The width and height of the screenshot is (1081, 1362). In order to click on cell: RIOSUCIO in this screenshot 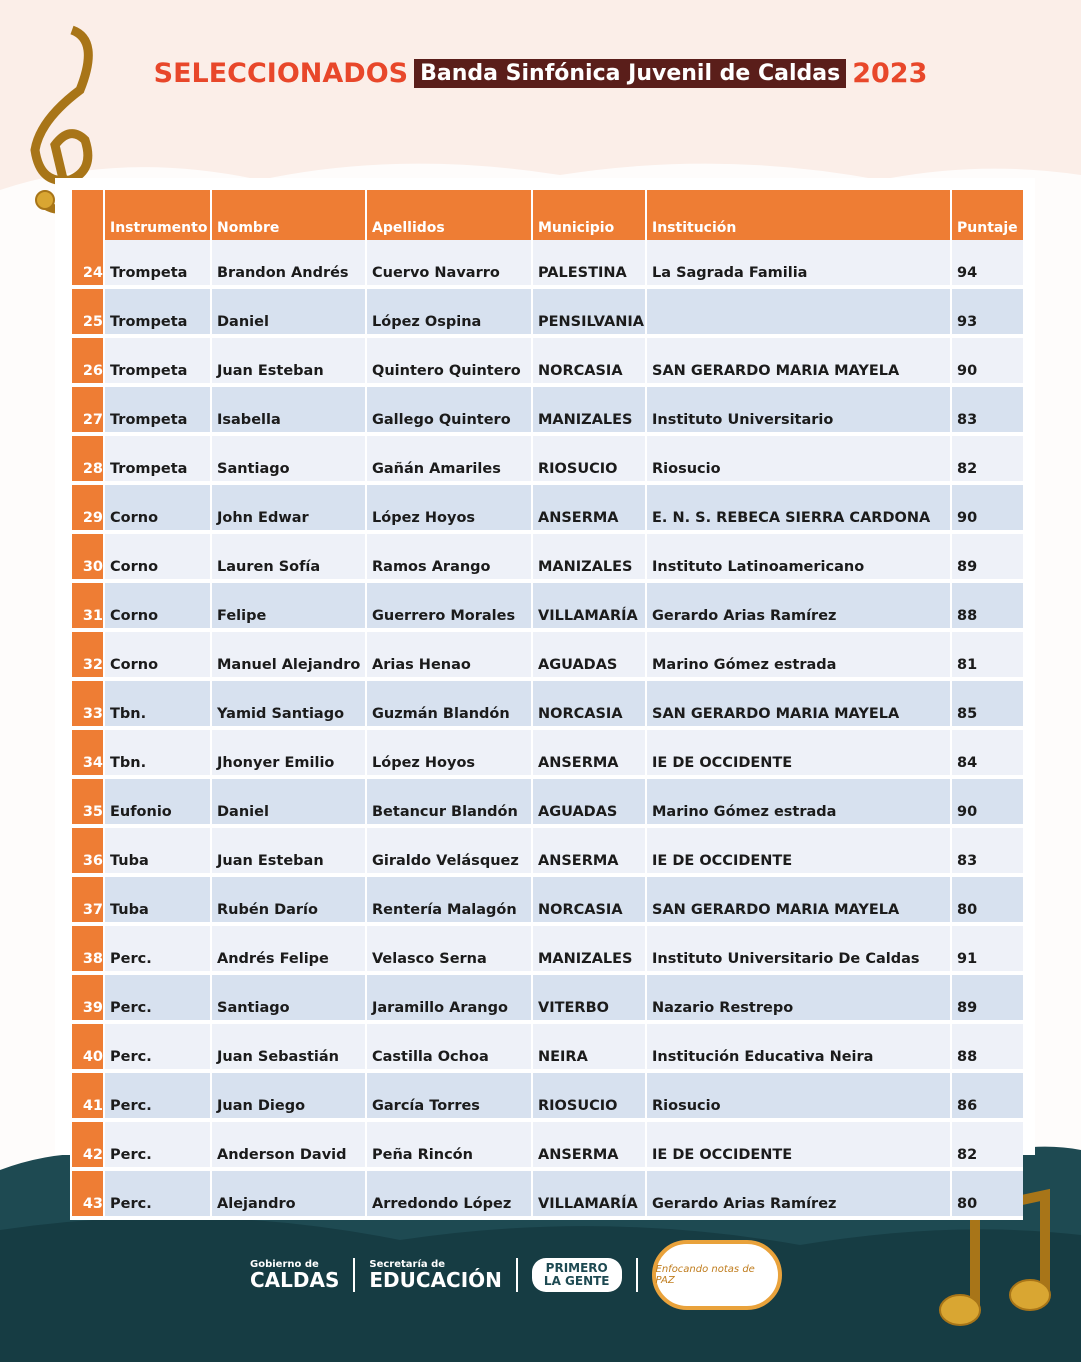, I will do `click(588, 459)`.